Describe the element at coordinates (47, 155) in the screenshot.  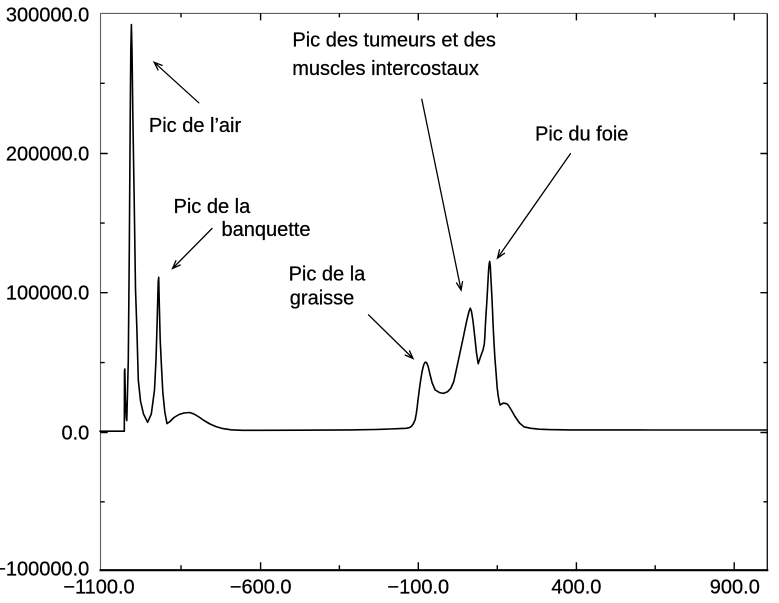
I see `svg-text: 200000.0` at that location.